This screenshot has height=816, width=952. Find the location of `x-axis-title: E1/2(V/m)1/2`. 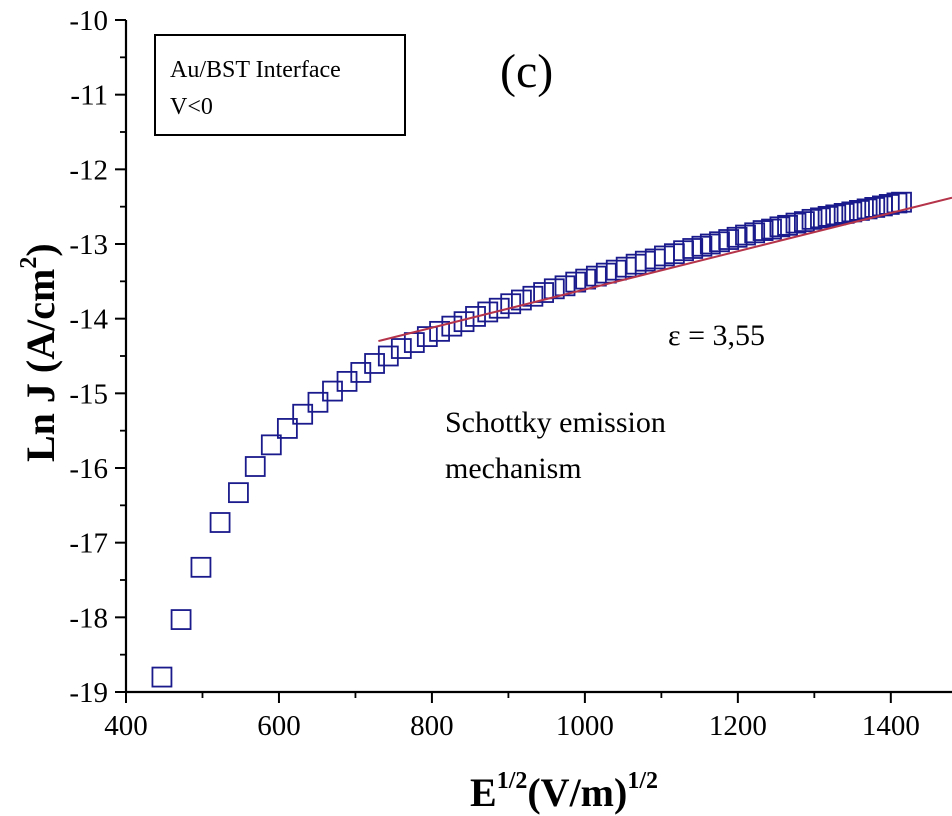

x-axis-title: E1/2(V/m)1/2 is located at coordinates (564, 791).